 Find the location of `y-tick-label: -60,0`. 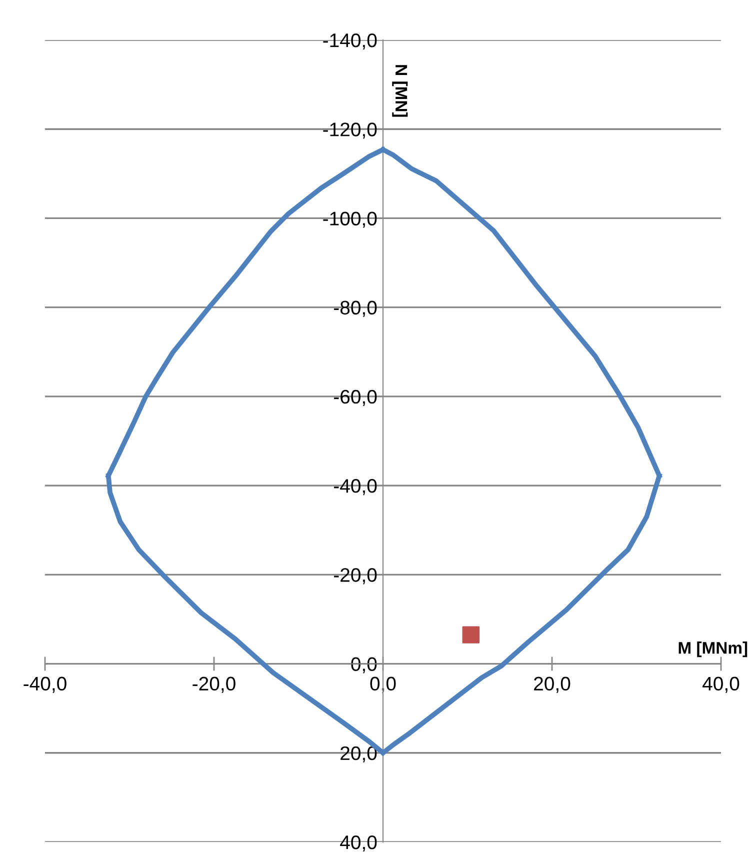

y-tick-label: -60,0 is located at coordinates (355, 398).